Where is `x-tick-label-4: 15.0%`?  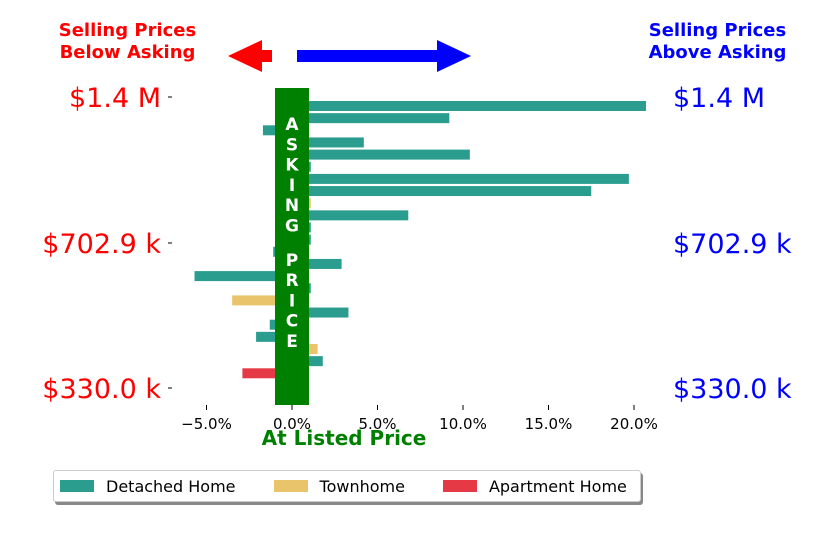
x-tick-label-4: 15.0% is located at coordinates (549, 424).